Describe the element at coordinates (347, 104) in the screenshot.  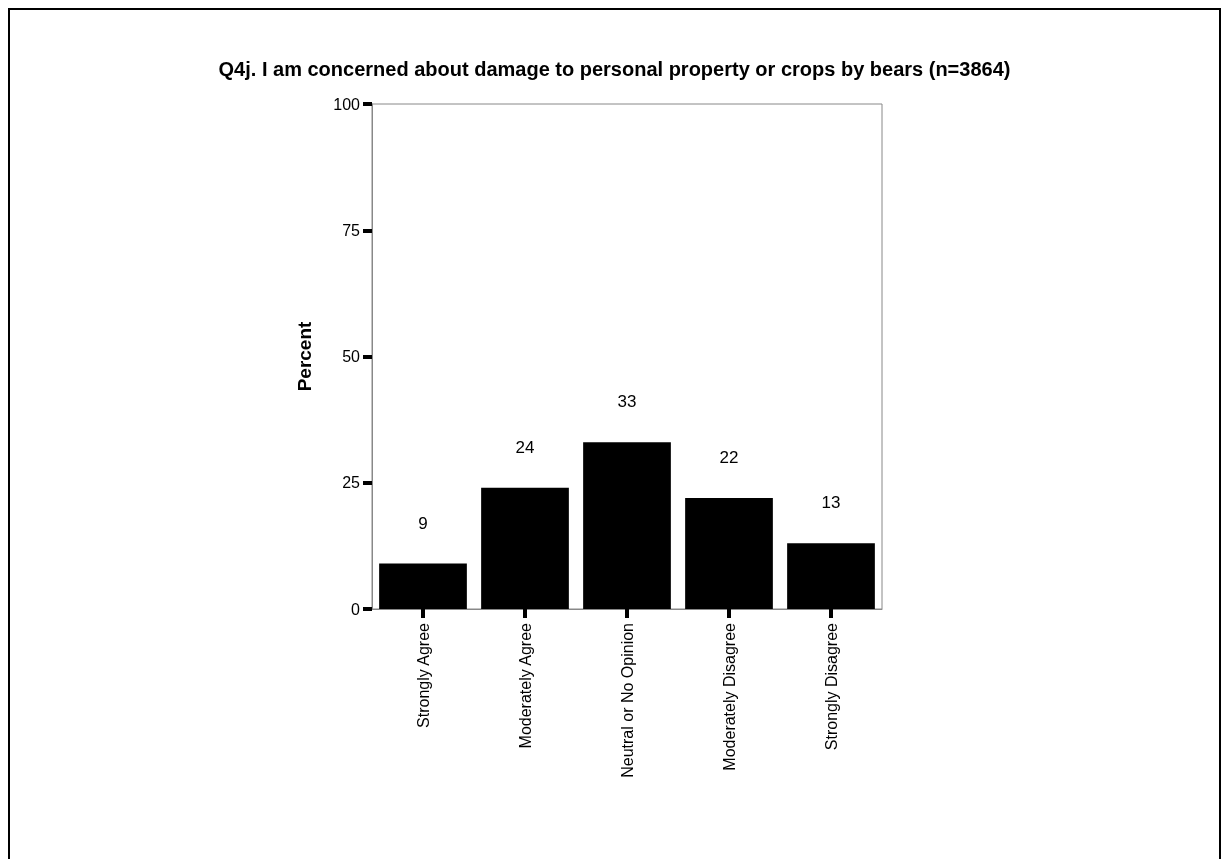
I see `y-tick-label: 100` at that location.